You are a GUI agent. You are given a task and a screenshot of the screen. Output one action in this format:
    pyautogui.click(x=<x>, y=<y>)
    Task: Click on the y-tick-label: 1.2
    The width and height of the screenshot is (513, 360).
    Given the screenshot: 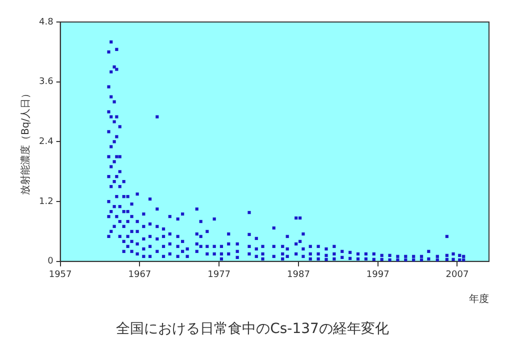 What is the action you would take?
    pyautogui.click(x=46, y=201)
    